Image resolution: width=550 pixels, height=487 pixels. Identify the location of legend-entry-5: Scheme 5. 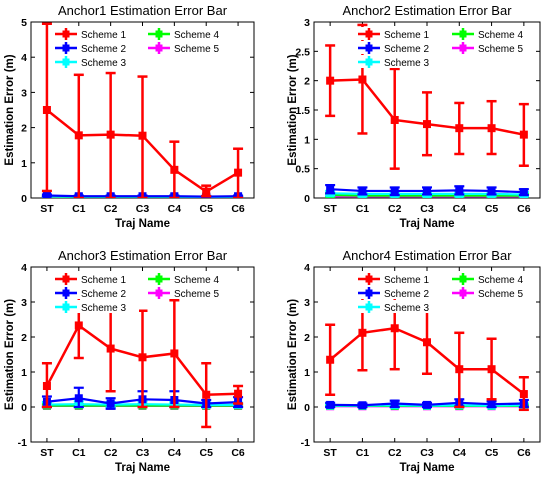
(189, 48).